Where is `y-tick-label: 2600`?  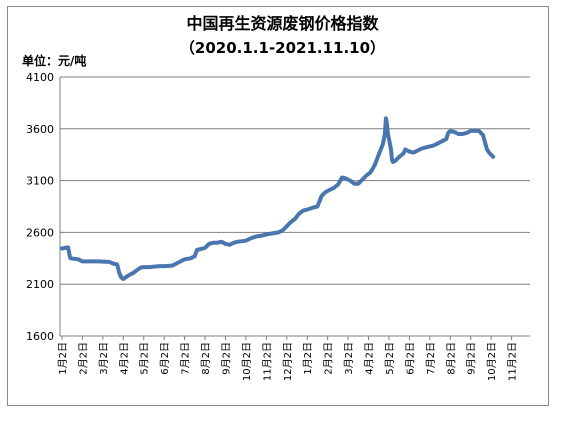
y-tick-label: 2600 is located at coordinates (40, 232).